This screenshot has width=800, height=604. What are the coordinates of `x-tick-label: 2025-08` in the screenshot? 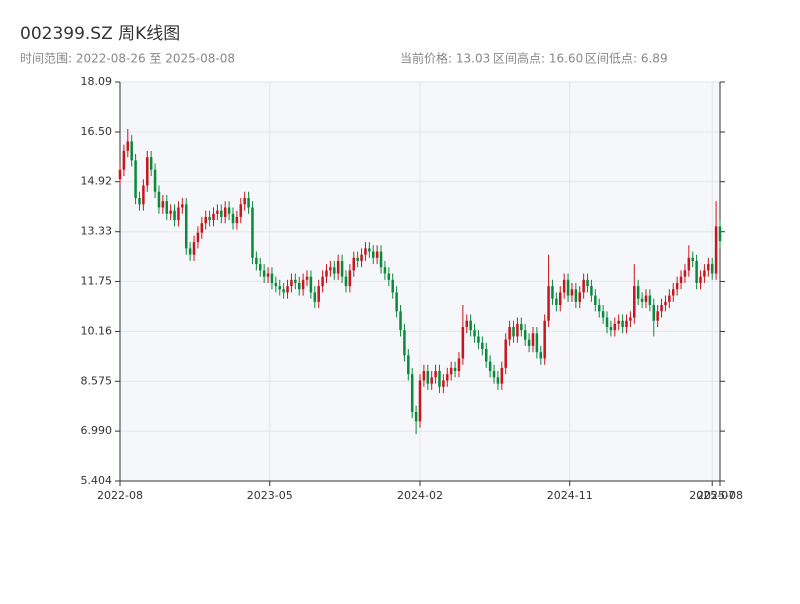 It's located at (720, 495).